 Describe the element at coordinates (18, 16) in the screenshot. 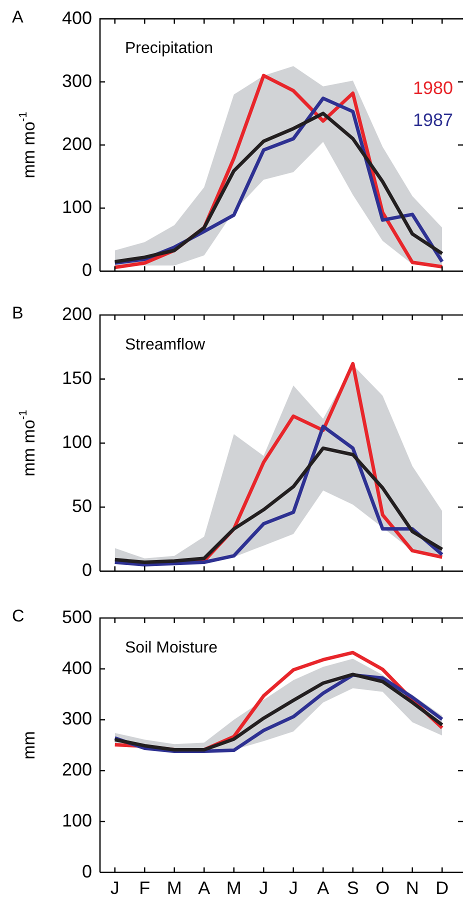

I see `text: A` at that location.